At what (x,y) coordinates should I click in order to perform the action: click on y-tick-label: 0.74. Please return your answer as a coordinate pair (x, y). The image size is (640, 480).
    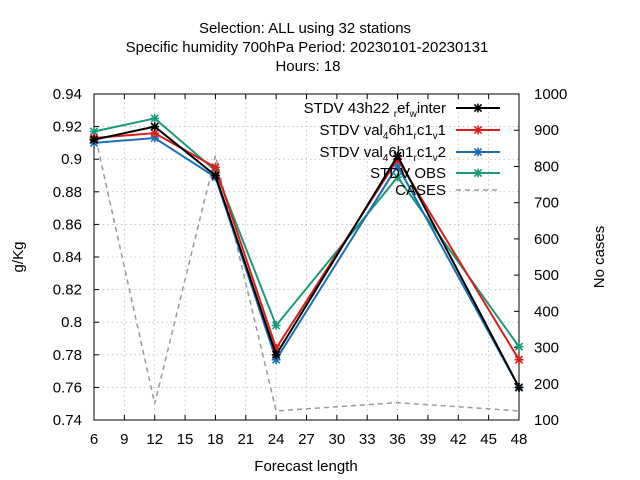
    Looking at the image, I should click on (67, 420).